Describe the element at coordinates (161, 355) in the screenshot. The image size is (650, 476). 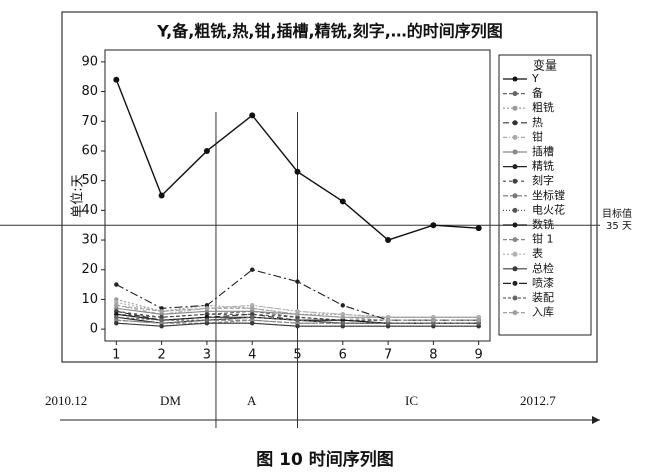
I see `x-tick-label: 2` at that location.